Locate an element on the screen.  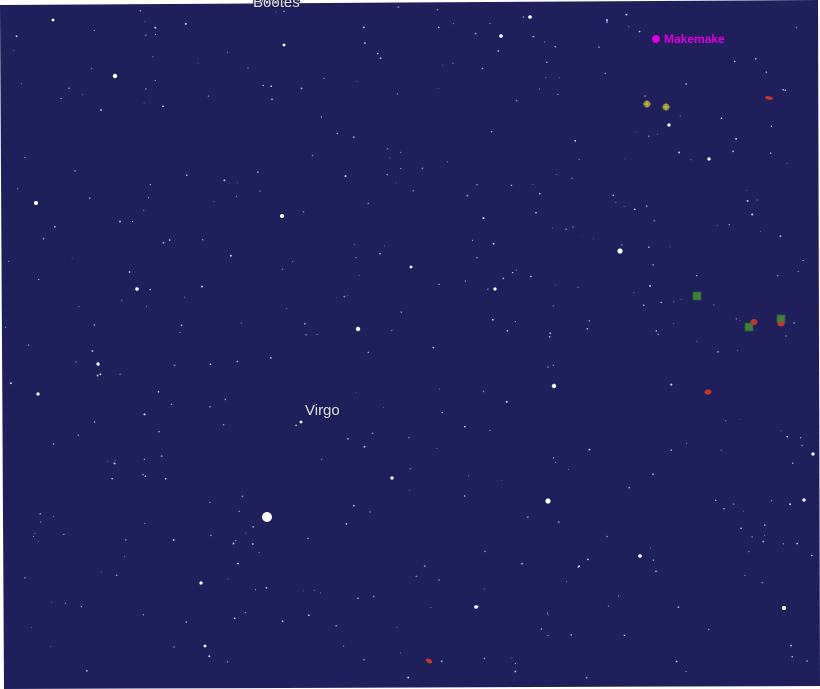
constellation-label-bootes: Bootes is located at coordinates (276, 6).